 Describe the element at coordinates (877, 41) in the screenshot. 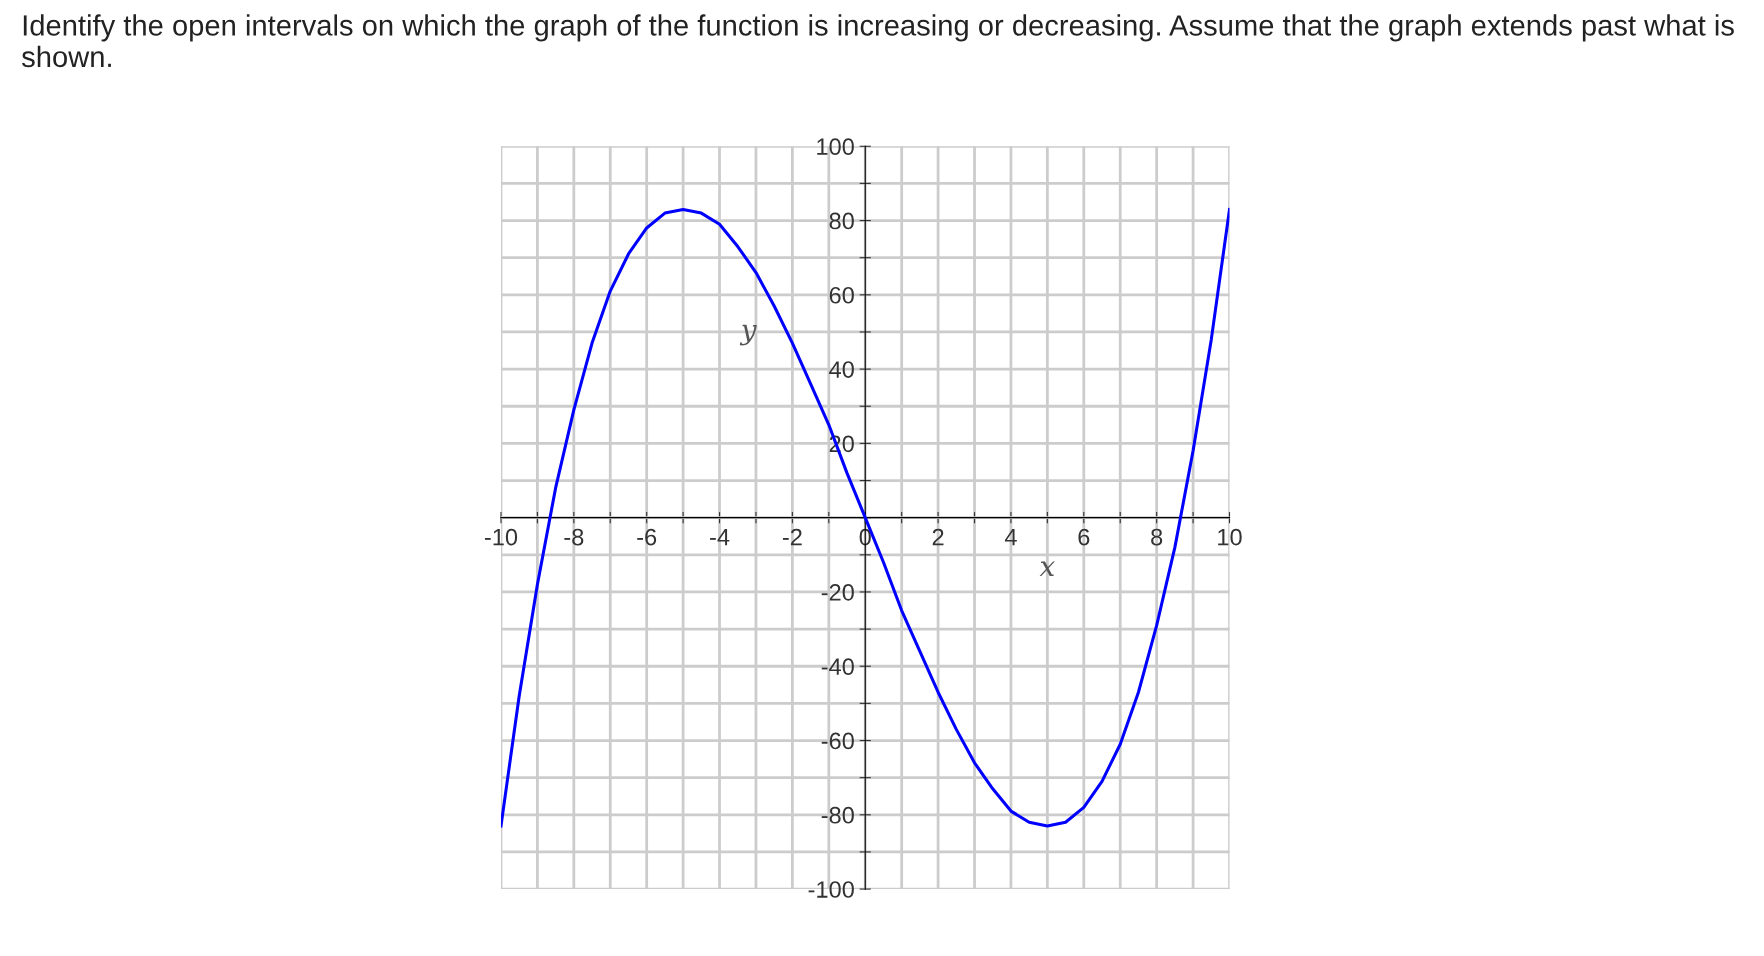

I see `chart-title: Identify the open intervals on which the graph of the function is increasing or decreasing. Assume that the graph extends past what is shown.` at that location.